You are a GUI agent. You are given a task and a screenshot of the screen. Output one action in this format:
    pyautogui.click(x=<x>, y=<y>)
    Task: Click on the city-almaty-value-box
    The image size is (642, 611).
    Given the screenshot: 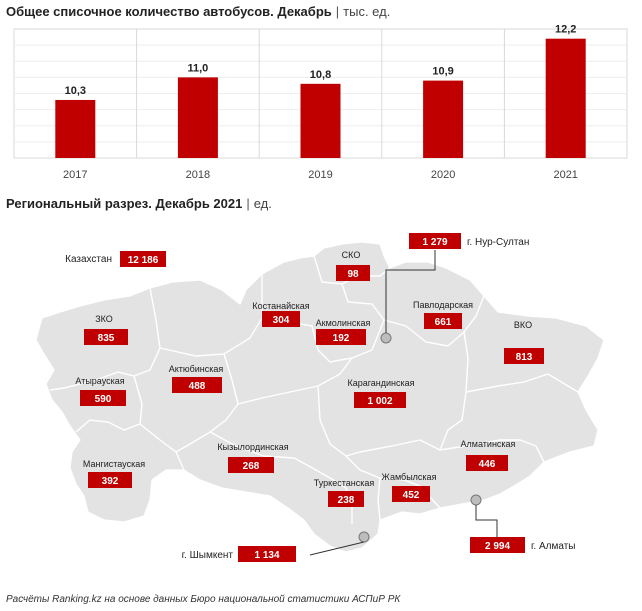 What is the action you would take?
    pyautogui.click(x=497, y=545)
    